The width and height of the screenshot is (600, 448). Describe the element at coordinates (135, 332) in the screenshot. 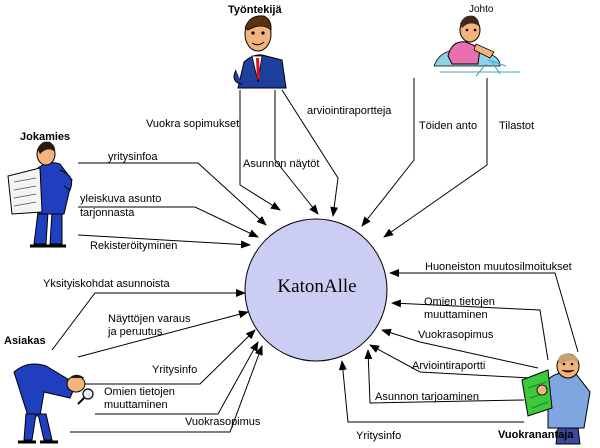

I see `flow-label-nayttojen-2: ja peruutus` at that location.